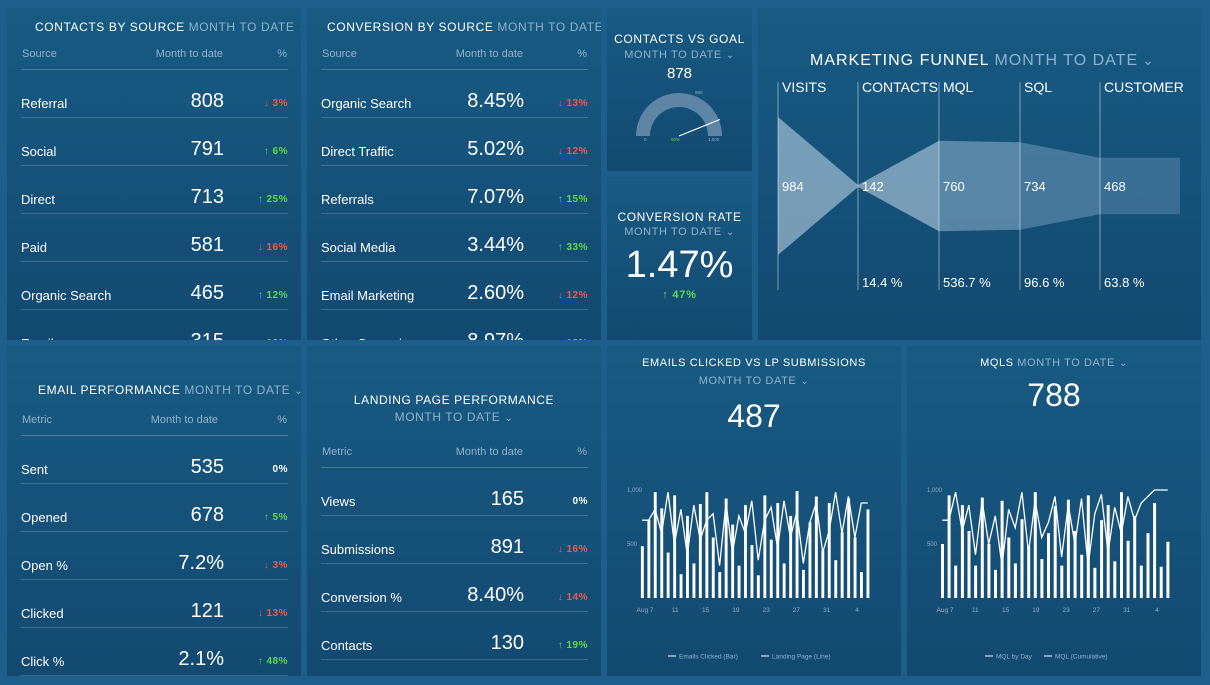  What do you see at coordinates (410, 27) in the screenshot?
I see `panel-title: CONVERSION BY SOURCE` at bounding box center [410, 27].